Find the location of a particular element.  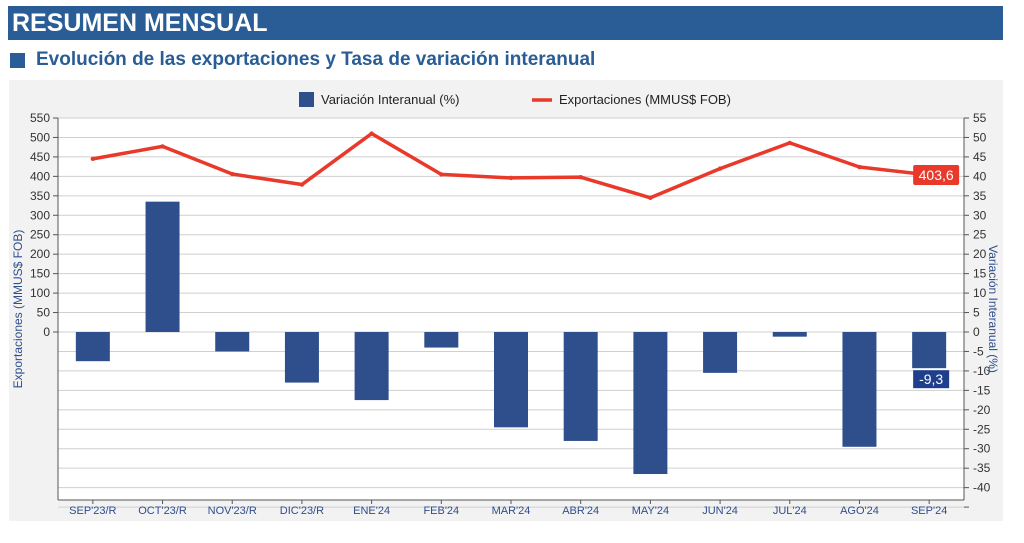

right-tick-label: -40 is located at coordinates (982, 488).